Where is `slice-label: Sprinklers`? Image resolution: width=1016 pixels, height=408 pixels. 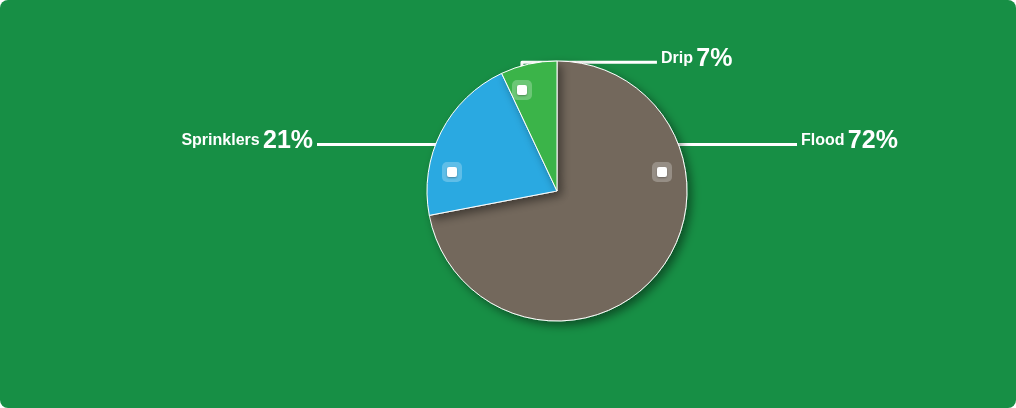
slice-label: Sprinklers is located at coordinates (220, 139).